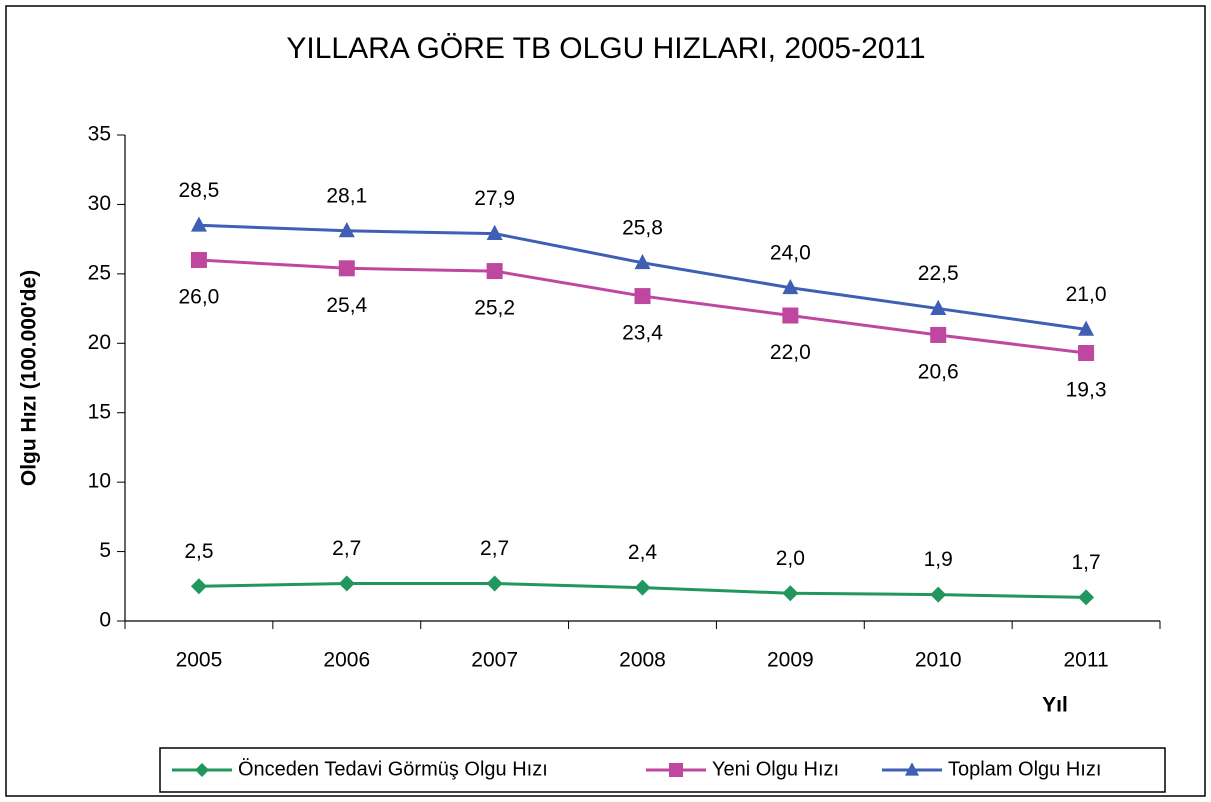 This screenshot has width=1211, height=802. Describe the element at coordinates (29, 378) in the screenshot. I see `y-axis-label: Olgu Hızı (100.000'de)` at that location.